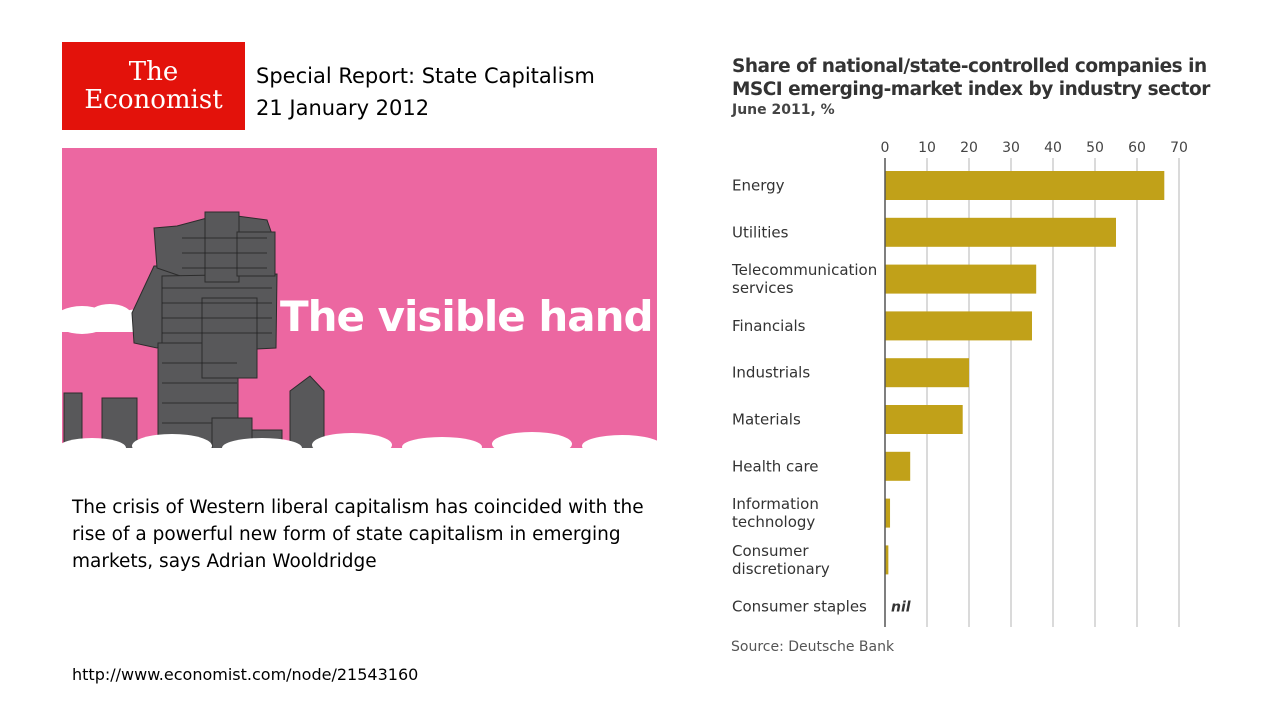 The height and width of the screenshot is (720, 1280). I want to click on category-label: Materials, so click(766, 420).